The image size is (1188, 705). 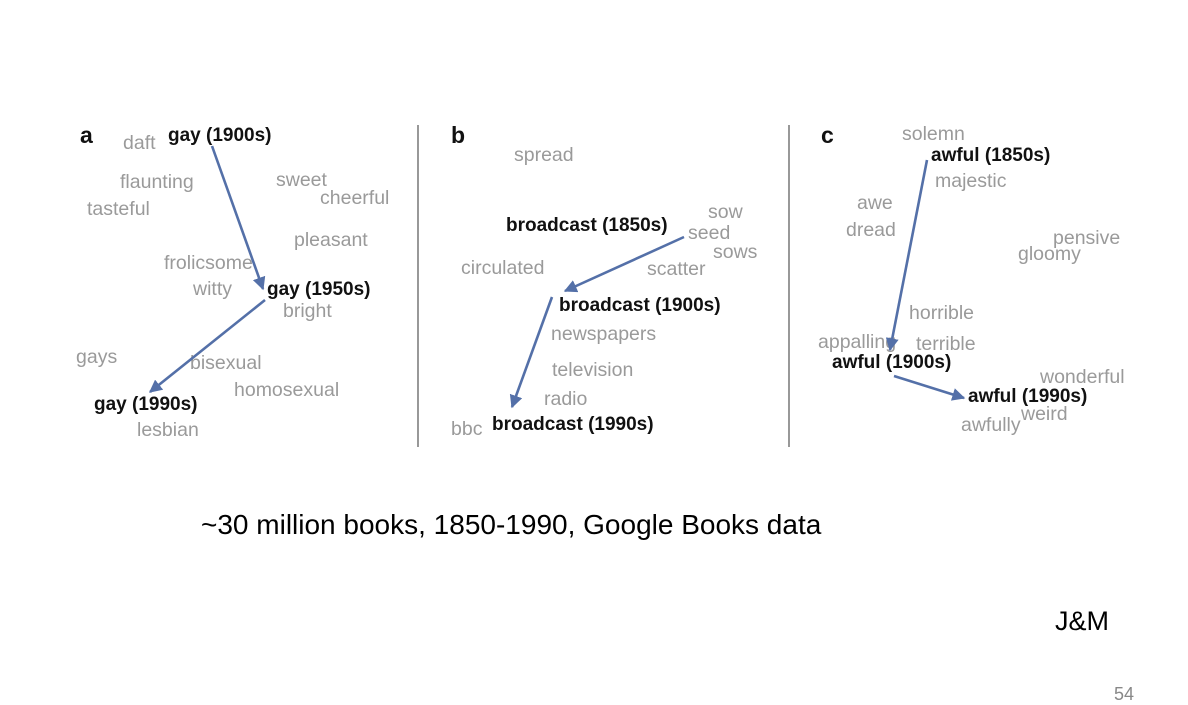 What do you see at coordinates (157, 182) in the screenshot?
I see `neighbor-word: flaunting` at bounding box center [157, 182].